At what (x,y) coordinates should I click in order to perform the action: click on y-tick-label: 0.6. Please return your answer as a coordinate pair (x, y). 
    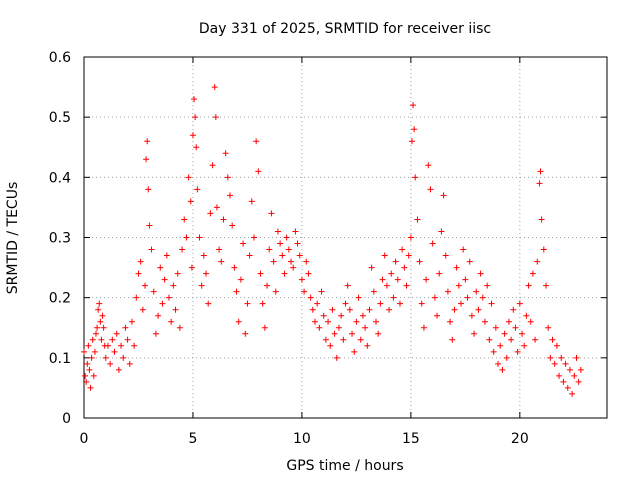
    Looking at the image, I should click on (60, 58).